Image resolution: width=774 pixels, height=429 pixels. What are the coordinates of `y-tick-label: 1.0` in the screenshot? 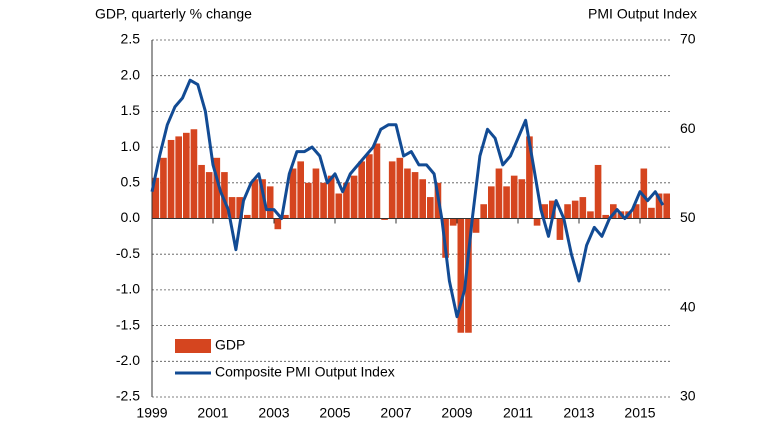 It's located at (131, 146).